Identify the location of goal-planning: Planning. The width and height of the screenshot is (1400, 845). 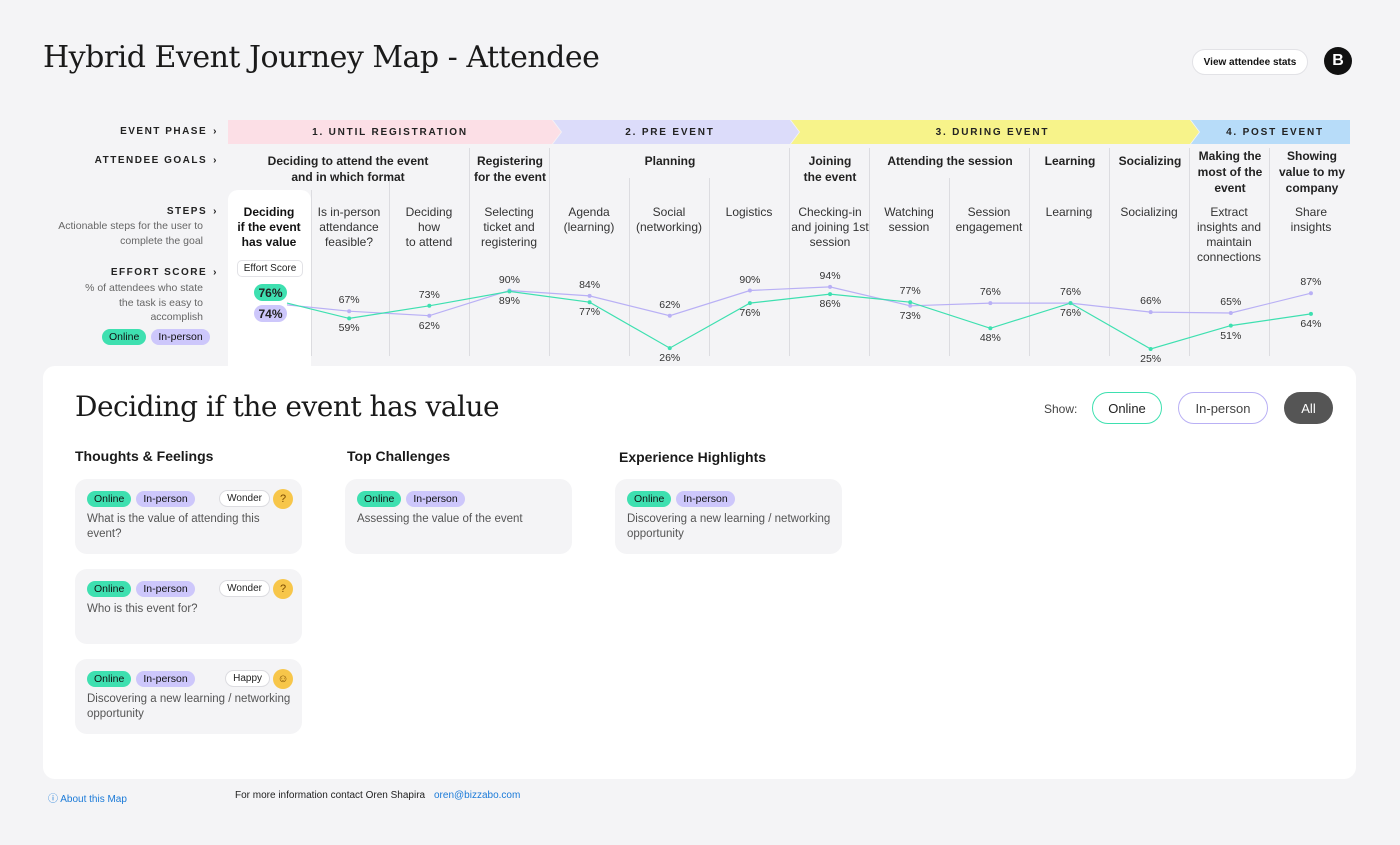
(670, 161).